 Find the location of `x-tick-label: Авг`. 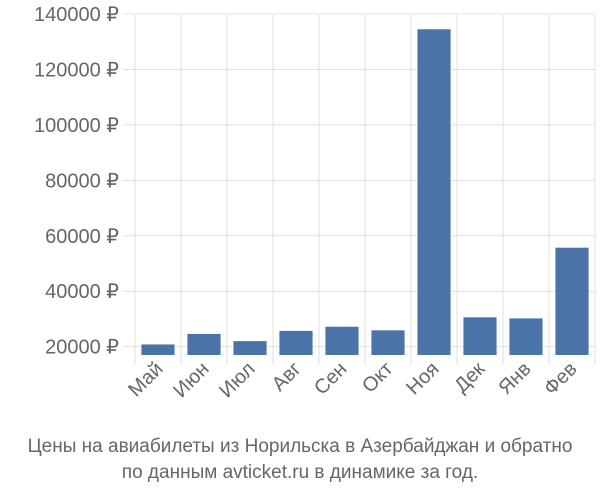

x-tick-label: Авг is located at coordinates (287, 377).